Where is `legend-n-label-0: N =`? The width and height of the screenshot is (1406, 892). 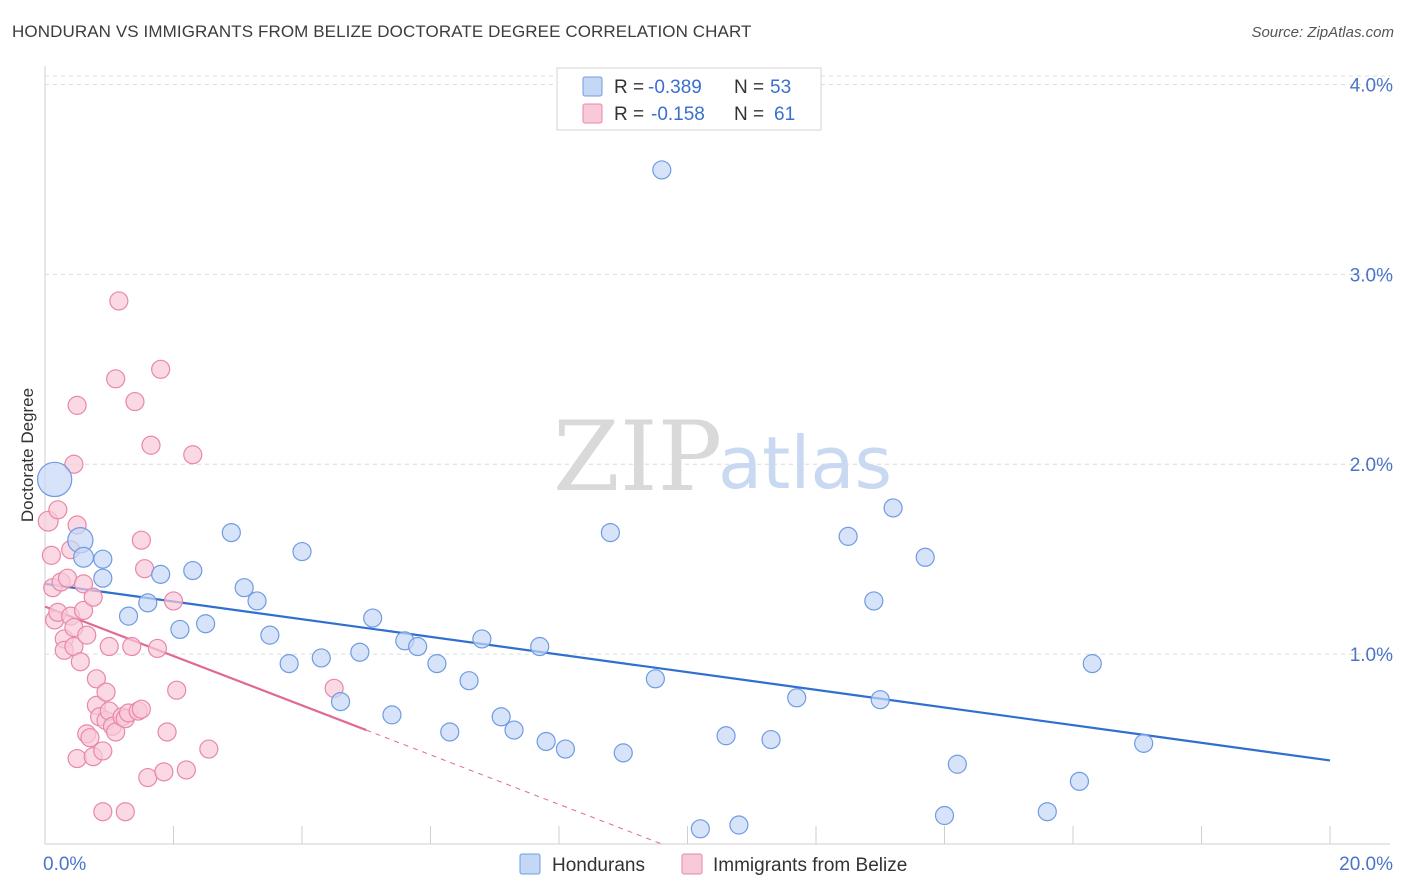 legend-n-label-0: N = is located at coordinates (749, 87).